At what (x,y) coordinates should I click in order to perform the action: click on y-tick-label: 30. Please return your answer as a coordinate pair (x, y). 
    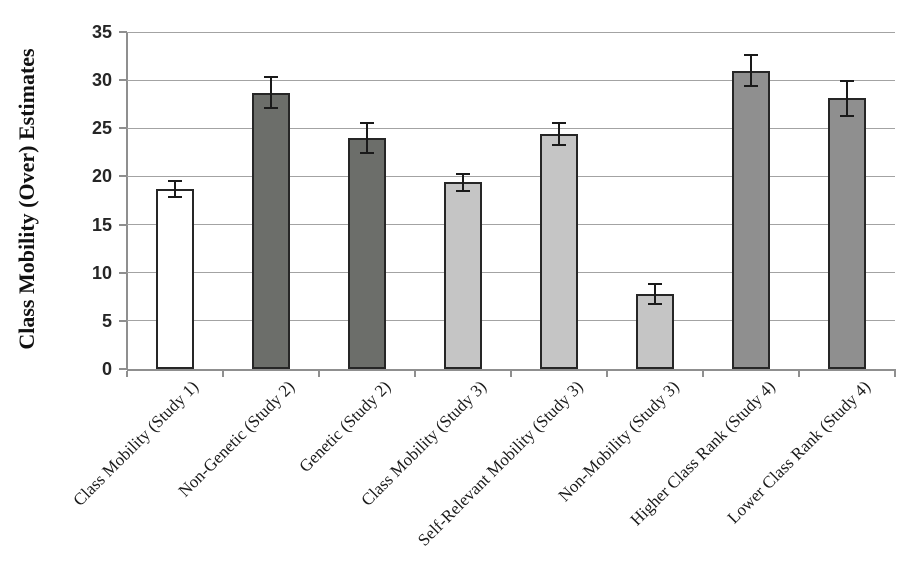
    Looking at the image, I should click on (101, 80).